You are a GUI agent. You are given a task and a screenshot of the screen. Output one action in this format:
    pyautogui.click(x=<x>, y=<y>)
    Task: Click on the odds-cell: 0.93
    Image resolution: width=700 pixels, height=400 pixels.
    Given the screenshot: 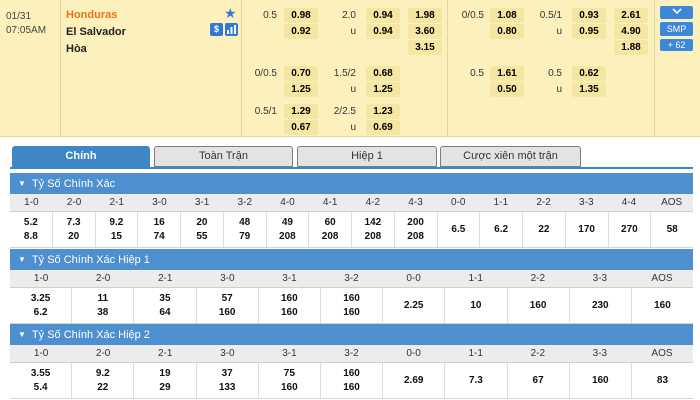 What is the action you would take?
    pyautogui.click(x=589, y=15)
    